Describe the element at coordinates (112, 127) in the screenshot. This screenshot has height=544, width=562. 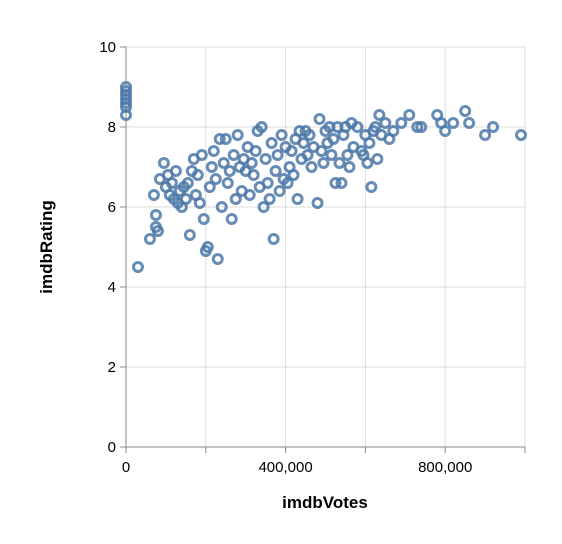
I see `y-tick-label: 8` at that location.